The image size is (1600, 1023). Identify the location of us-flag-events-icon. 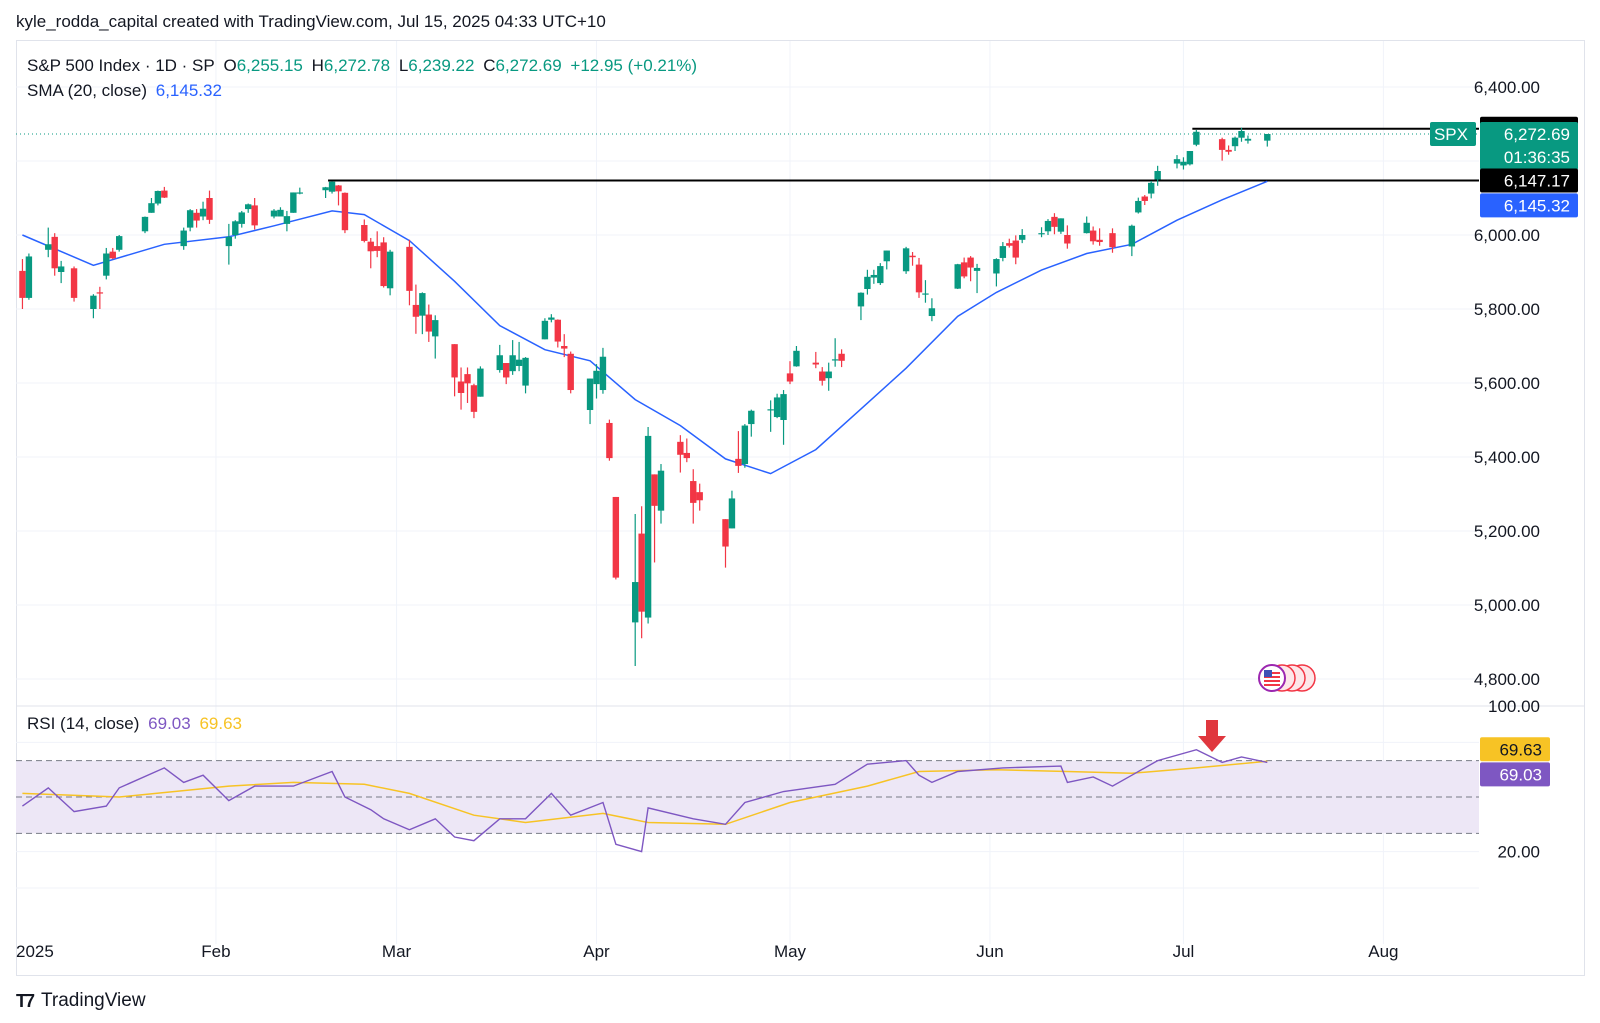
(1287, 678).